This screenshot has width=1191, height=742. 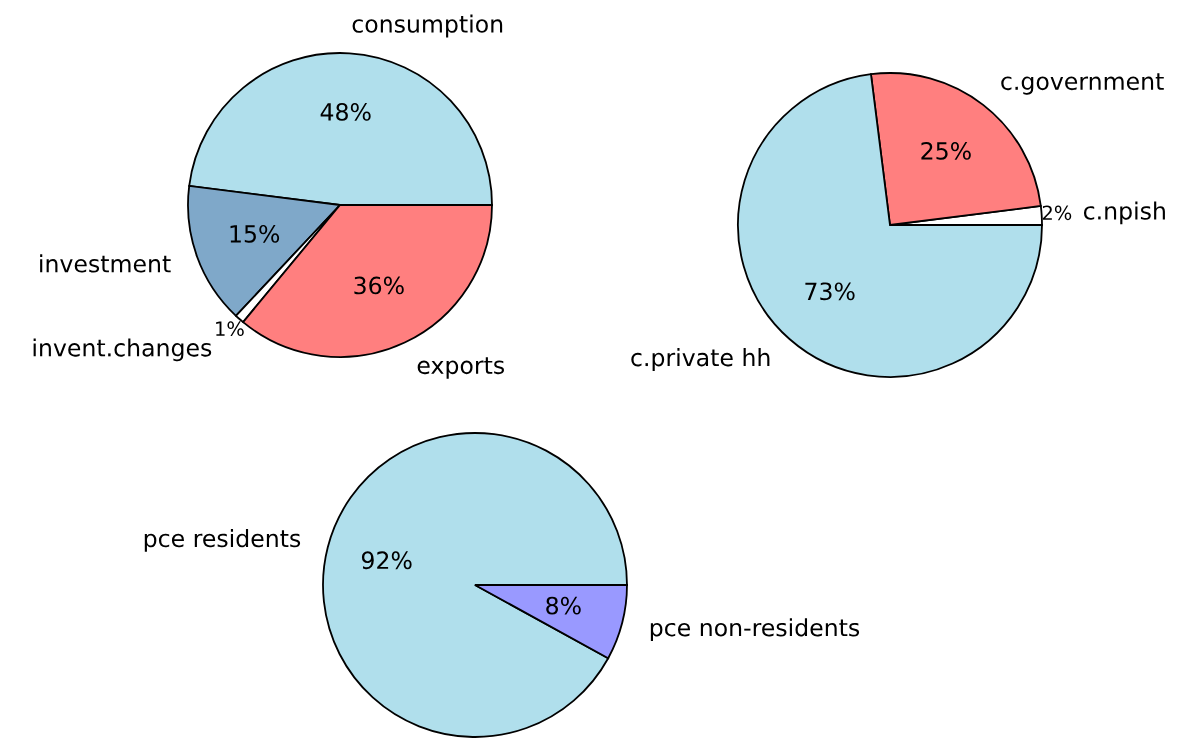 I want to click on slice-label: c.private hh, so click(x=700, y=359).